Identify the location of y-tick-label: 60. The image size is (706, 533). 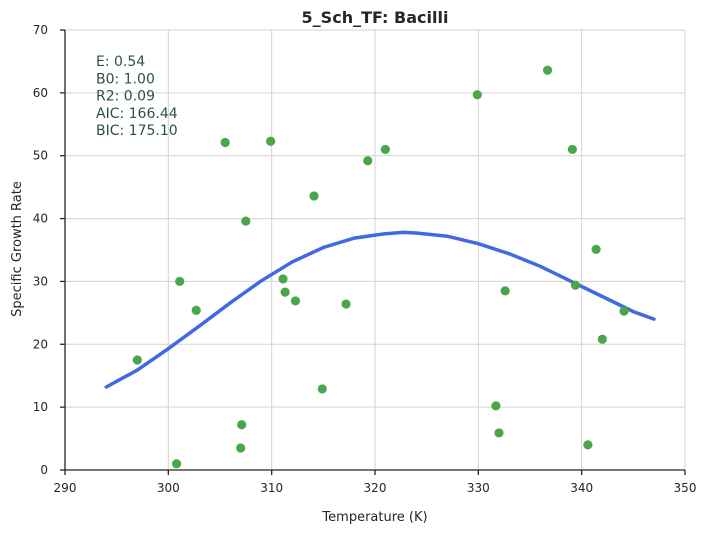
(40, 93).